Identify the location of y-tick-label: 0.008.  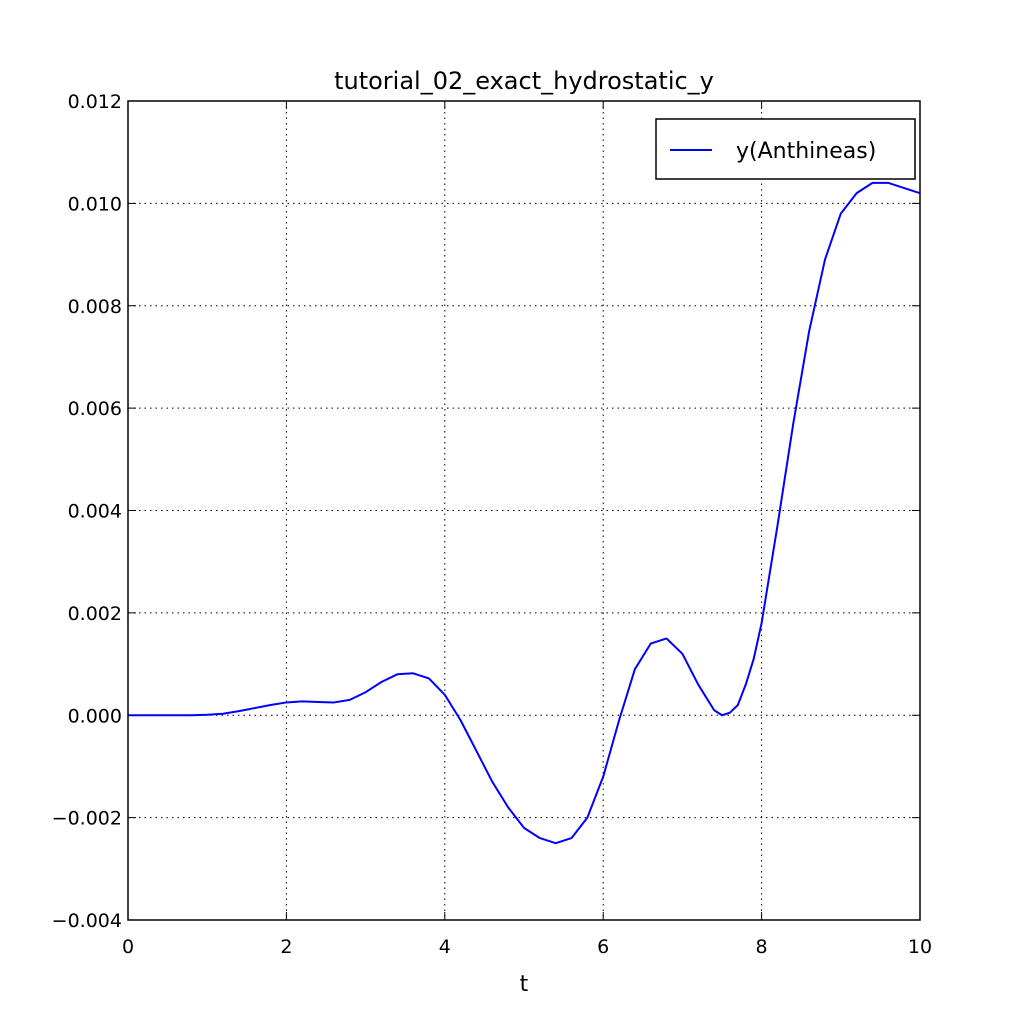
(95, 307).